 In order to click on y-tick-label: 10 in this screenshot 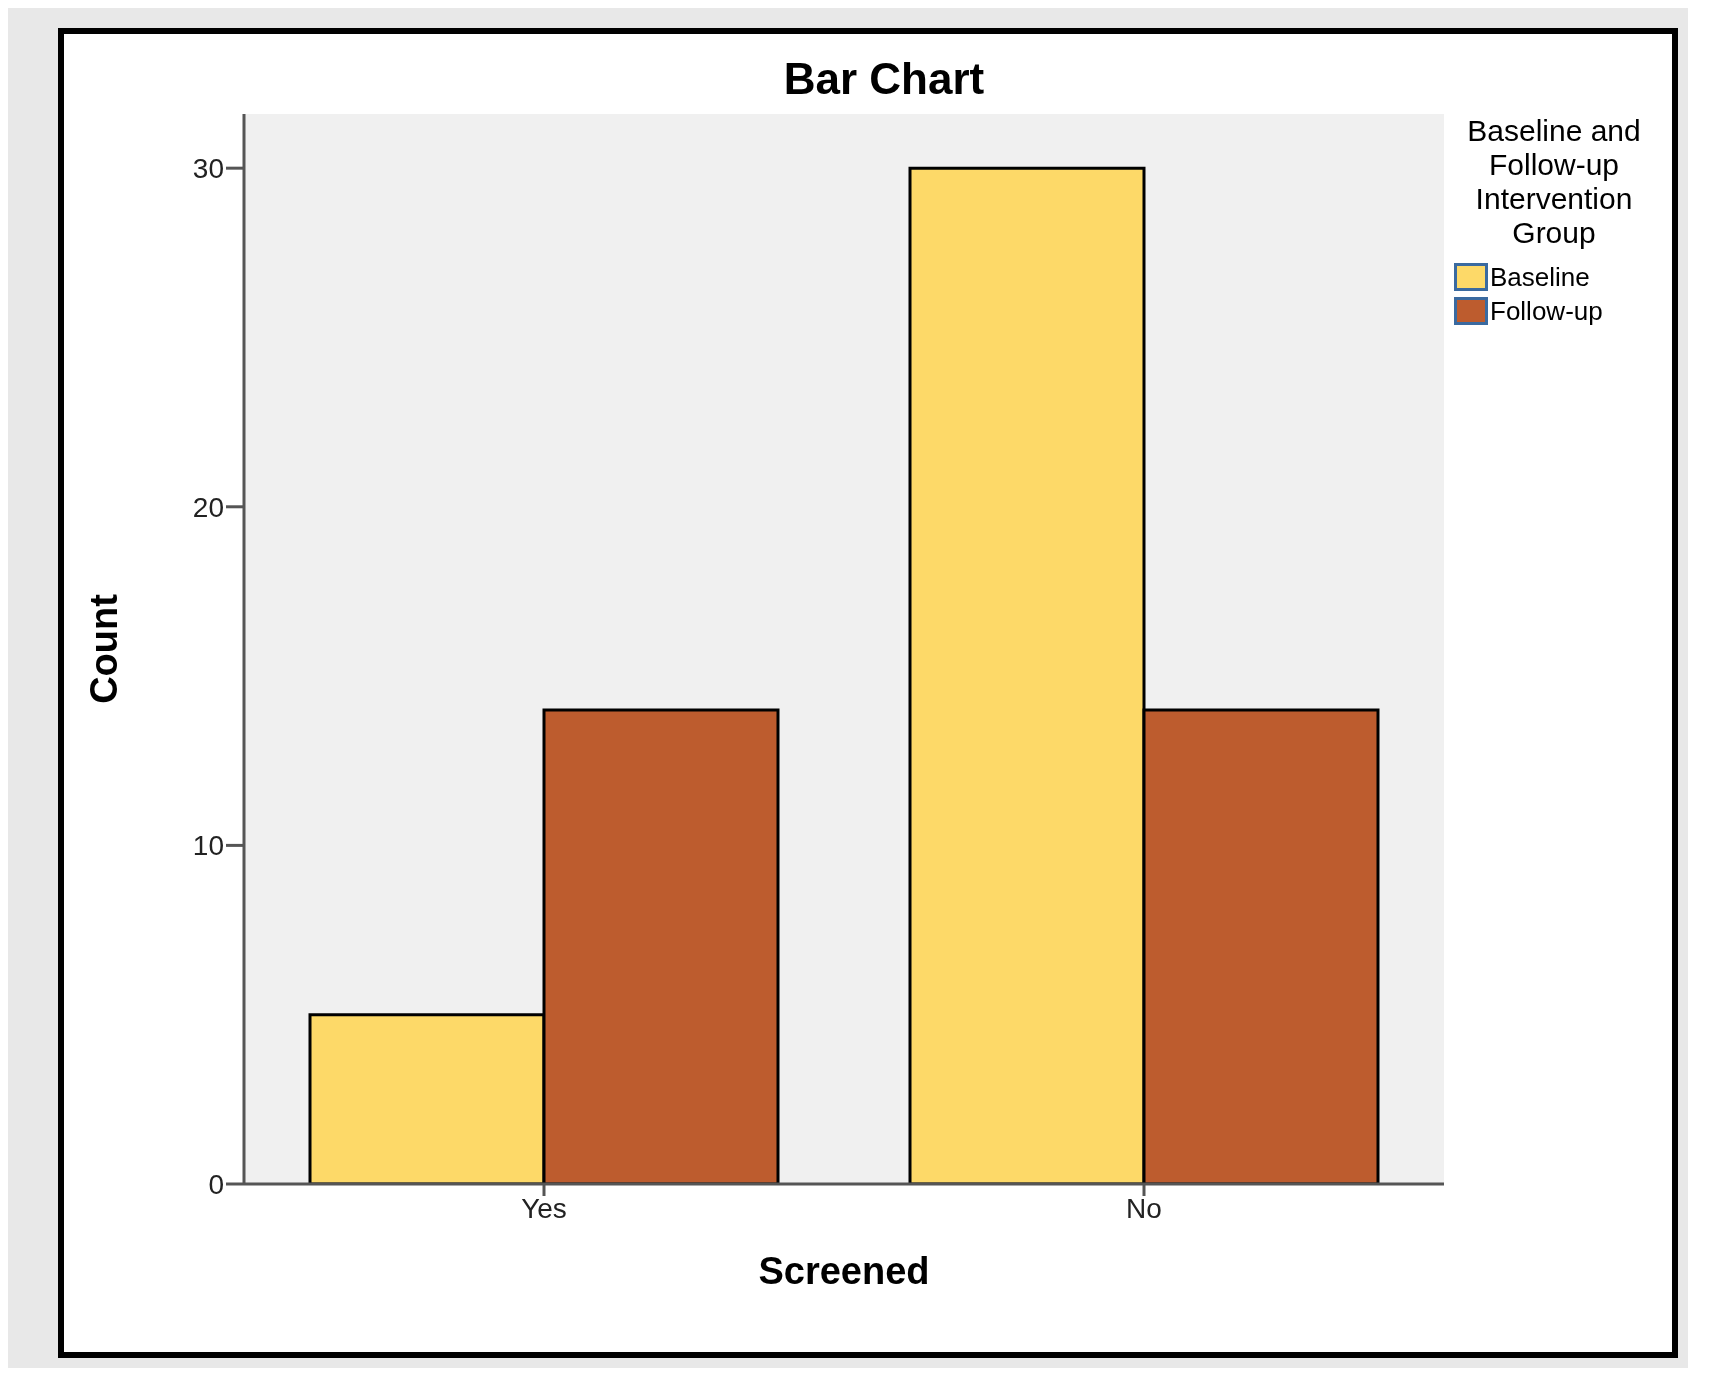, I will do `click(208, 846)`.